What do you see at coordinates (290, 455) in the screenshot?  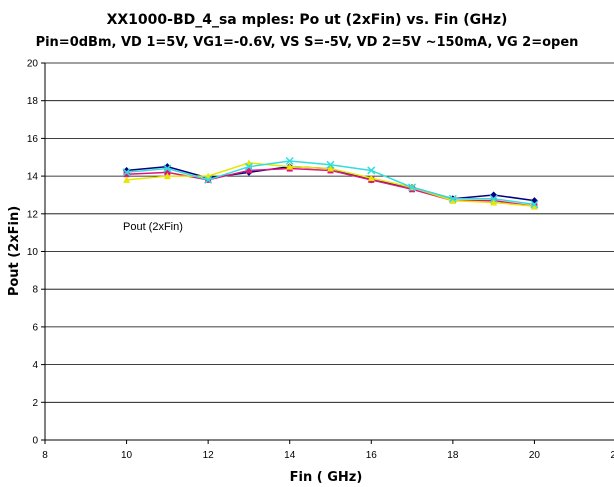 I see `x-tick-label: 14` at bounding box center [290, 455].